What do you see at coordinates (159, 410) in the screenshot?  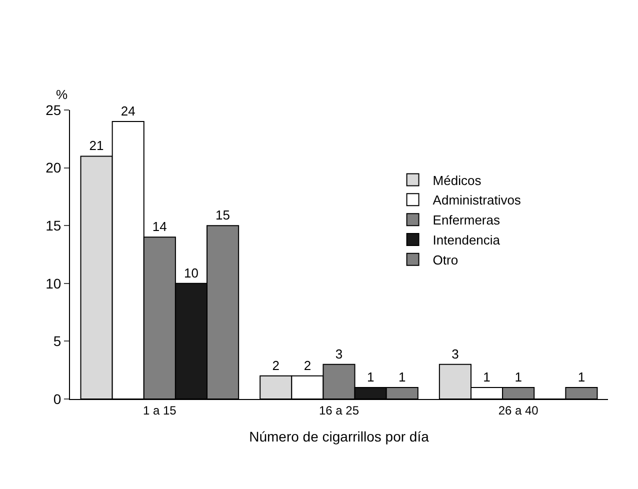 I see `x-tick-label: 1 a 15` at bounding box center [159, 410].